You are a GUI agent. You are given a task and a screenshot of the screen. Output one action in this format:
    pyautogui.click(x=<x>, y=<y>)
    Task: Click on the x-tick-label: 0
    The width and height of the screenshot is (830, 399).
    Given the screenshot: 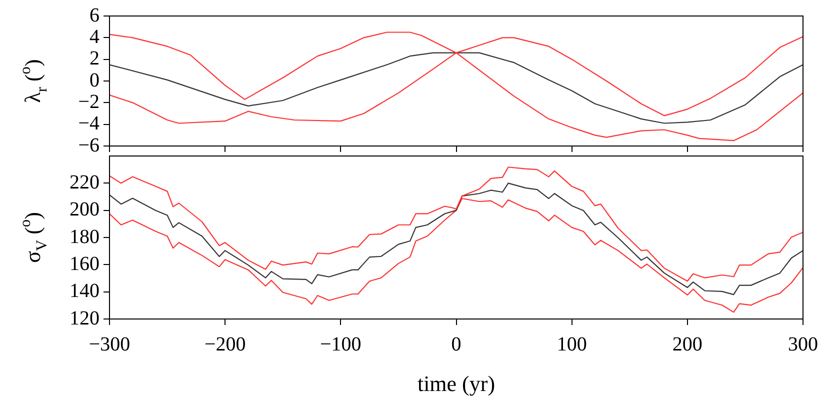 What is the action you would take?
    pyautogui.click(x=456, y=344)
    